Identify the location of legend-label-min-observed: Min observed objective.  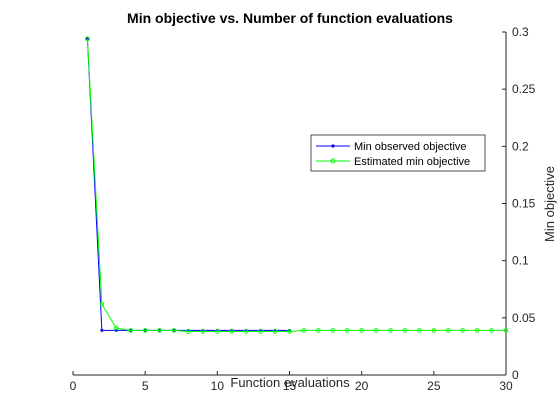
(410, 147).